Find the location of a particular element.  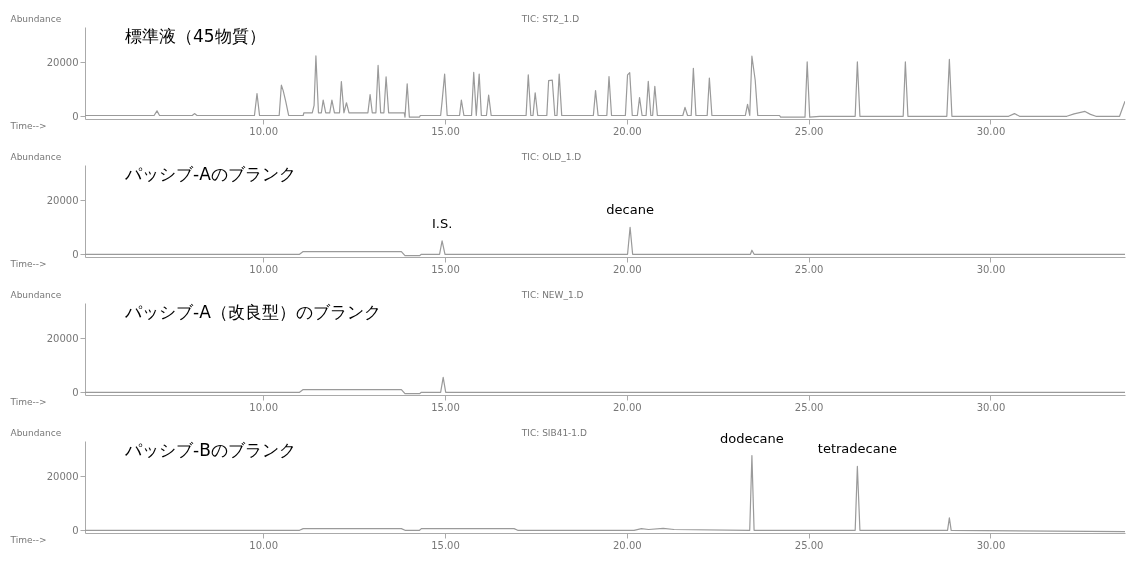

chart-subtitle: TIC: NEW_1.D is located at coordinates (552, 295).